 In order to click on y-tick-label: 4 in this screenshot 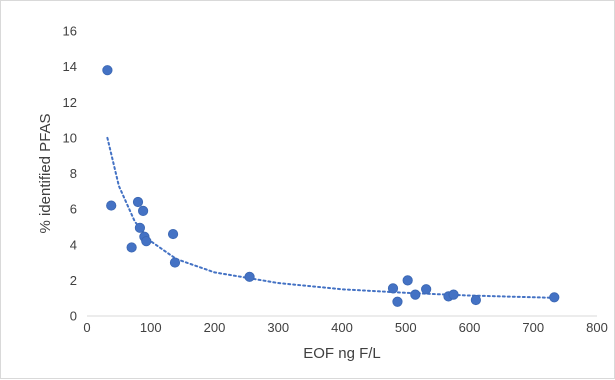, I will do `click(73, 244)`.